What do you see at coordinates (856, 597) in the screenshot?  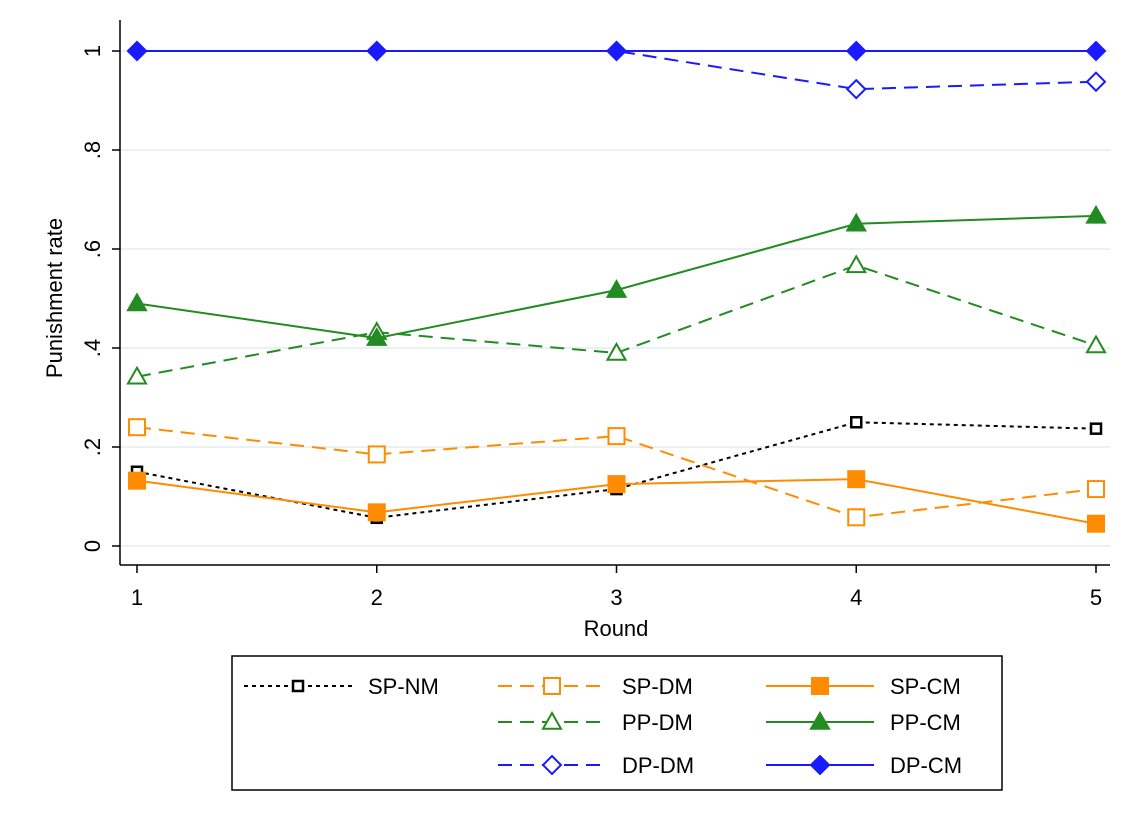 I see `x-tick-label: 4` at bounding box center [856, 597].